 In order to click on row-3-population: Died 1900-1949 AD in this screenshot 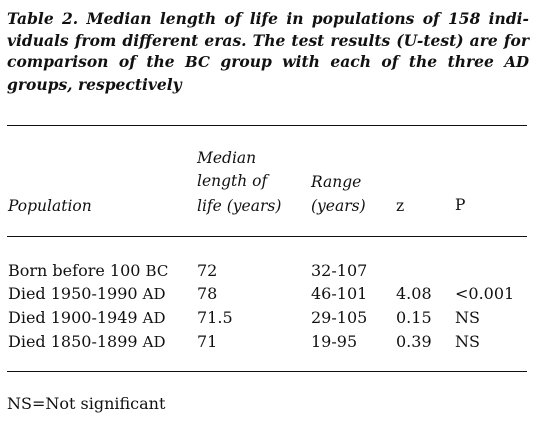, I will do `click(87, 318)`.